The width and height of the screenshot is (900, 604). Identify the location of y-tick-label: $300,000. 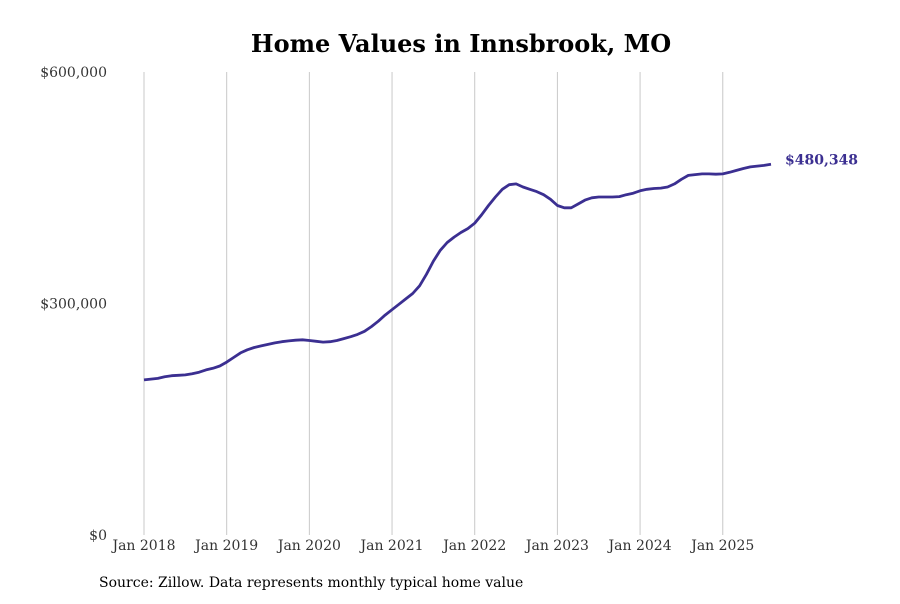
(73, 305).